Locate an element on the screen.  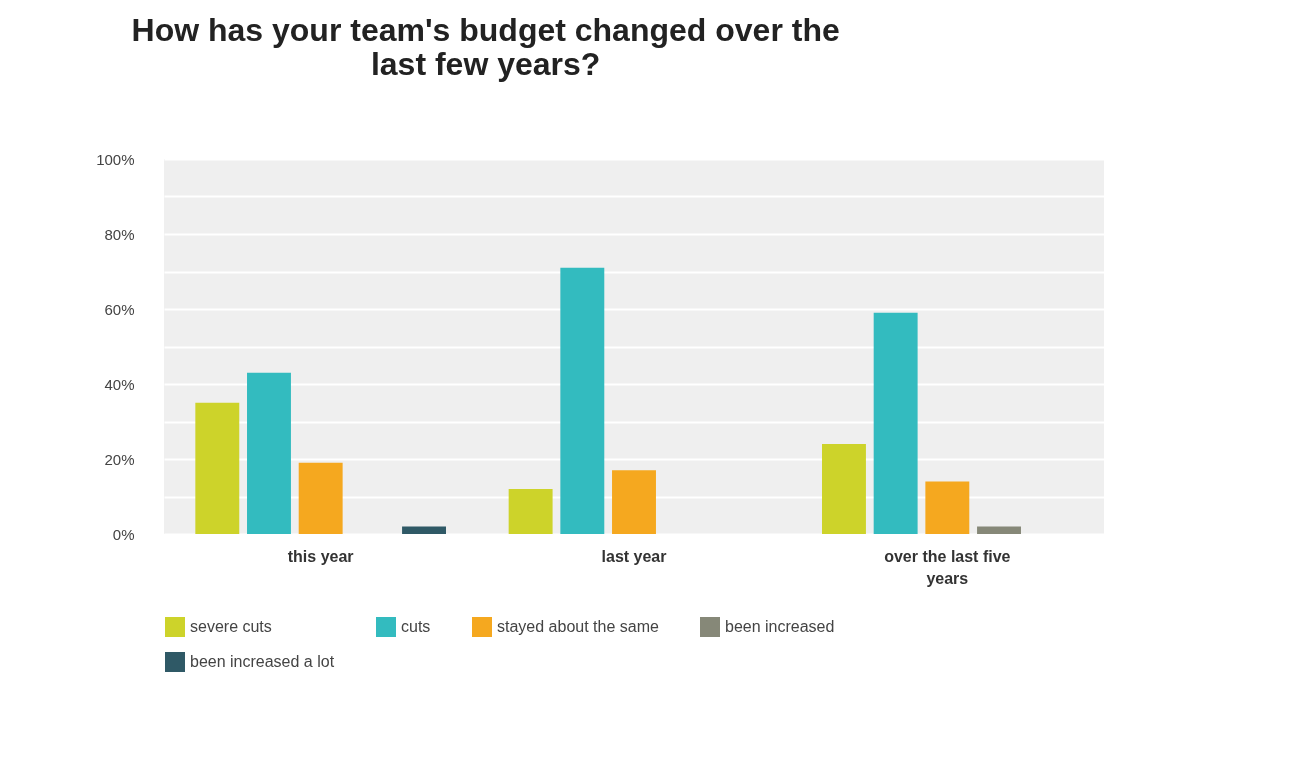
chart-title: How has your team's budget changed over the last few years? is located at coordinates (485, 47).